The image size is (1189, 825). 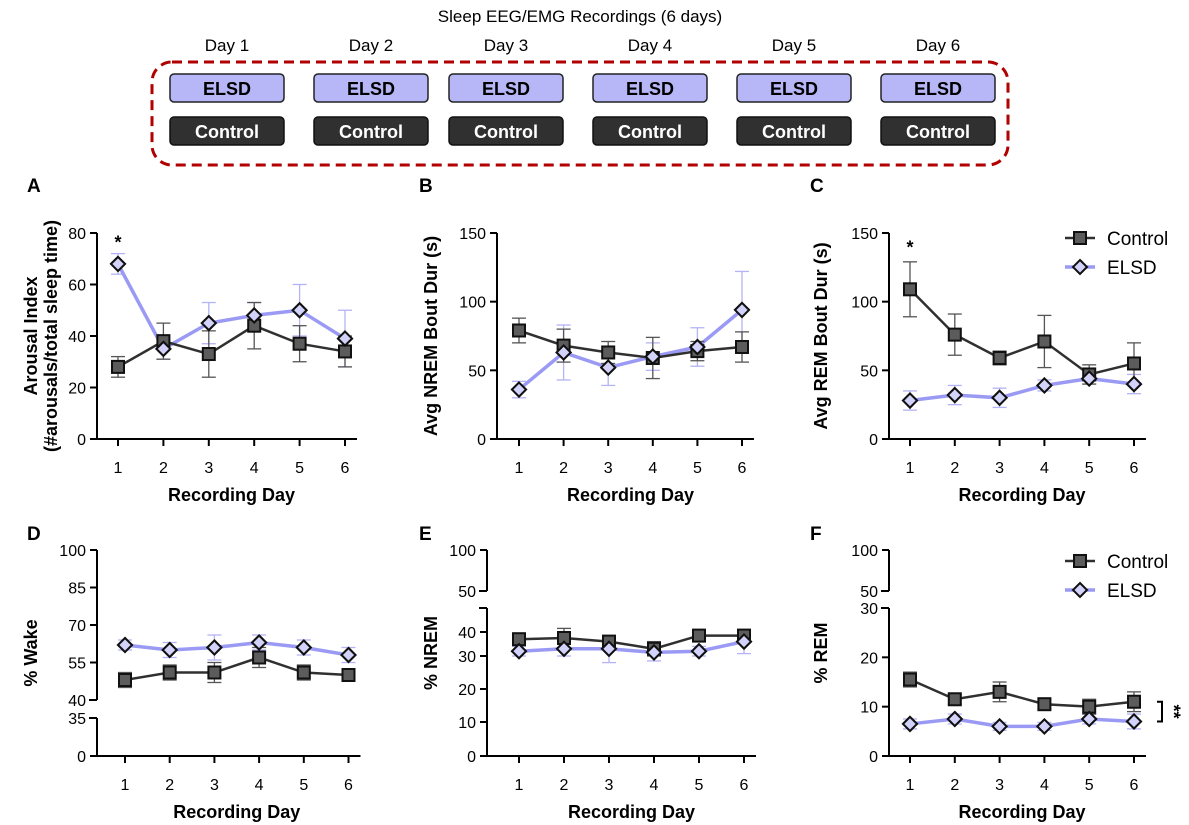 What do you see at coordinates (77, 286) in the screenshot?
I see `y-tick-label: 60` at bounding box center [77, 286].